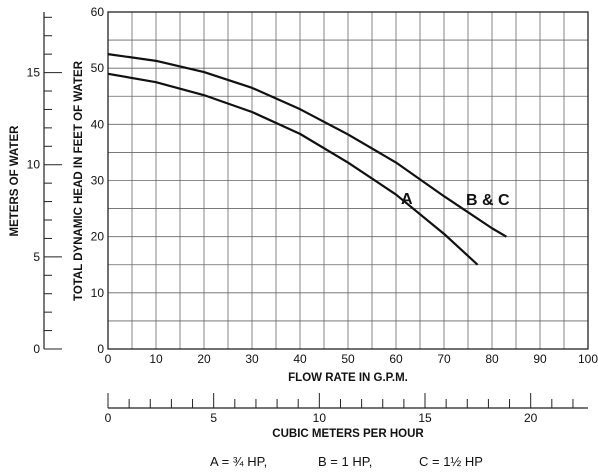 The height and width of the screenshot is (473, 598). Describe the element at coordinates (300, 359) in the screenshot. I see `x-tick-label: 40` at that location.